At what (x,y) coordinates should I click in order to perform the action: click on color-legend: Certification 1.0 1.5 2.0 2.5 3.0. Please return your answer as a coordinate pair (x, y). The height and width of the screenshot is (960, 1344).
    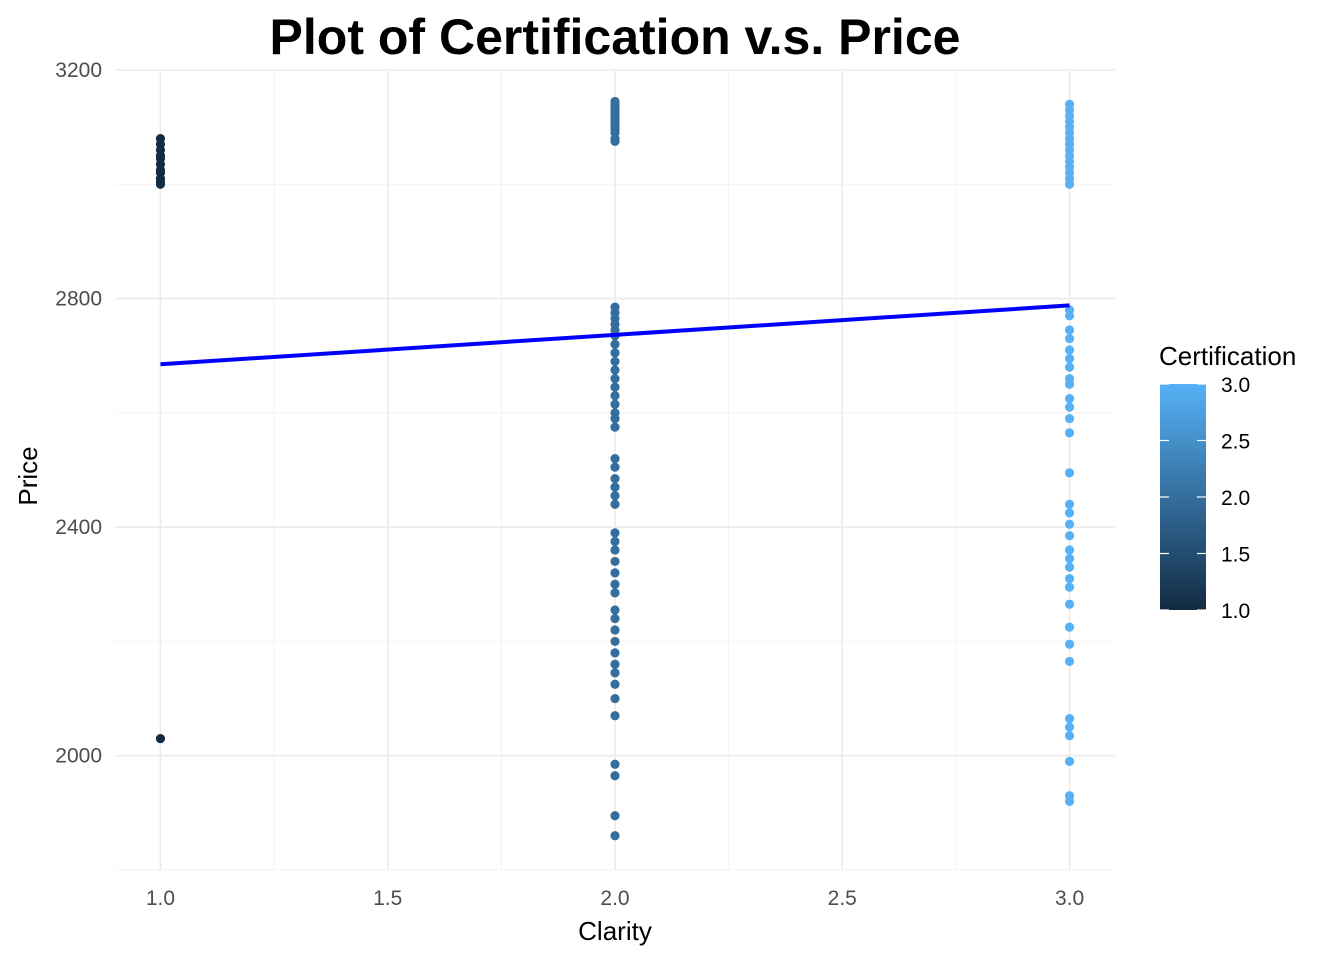
    Looking at the image, I should click on (1227, 482).